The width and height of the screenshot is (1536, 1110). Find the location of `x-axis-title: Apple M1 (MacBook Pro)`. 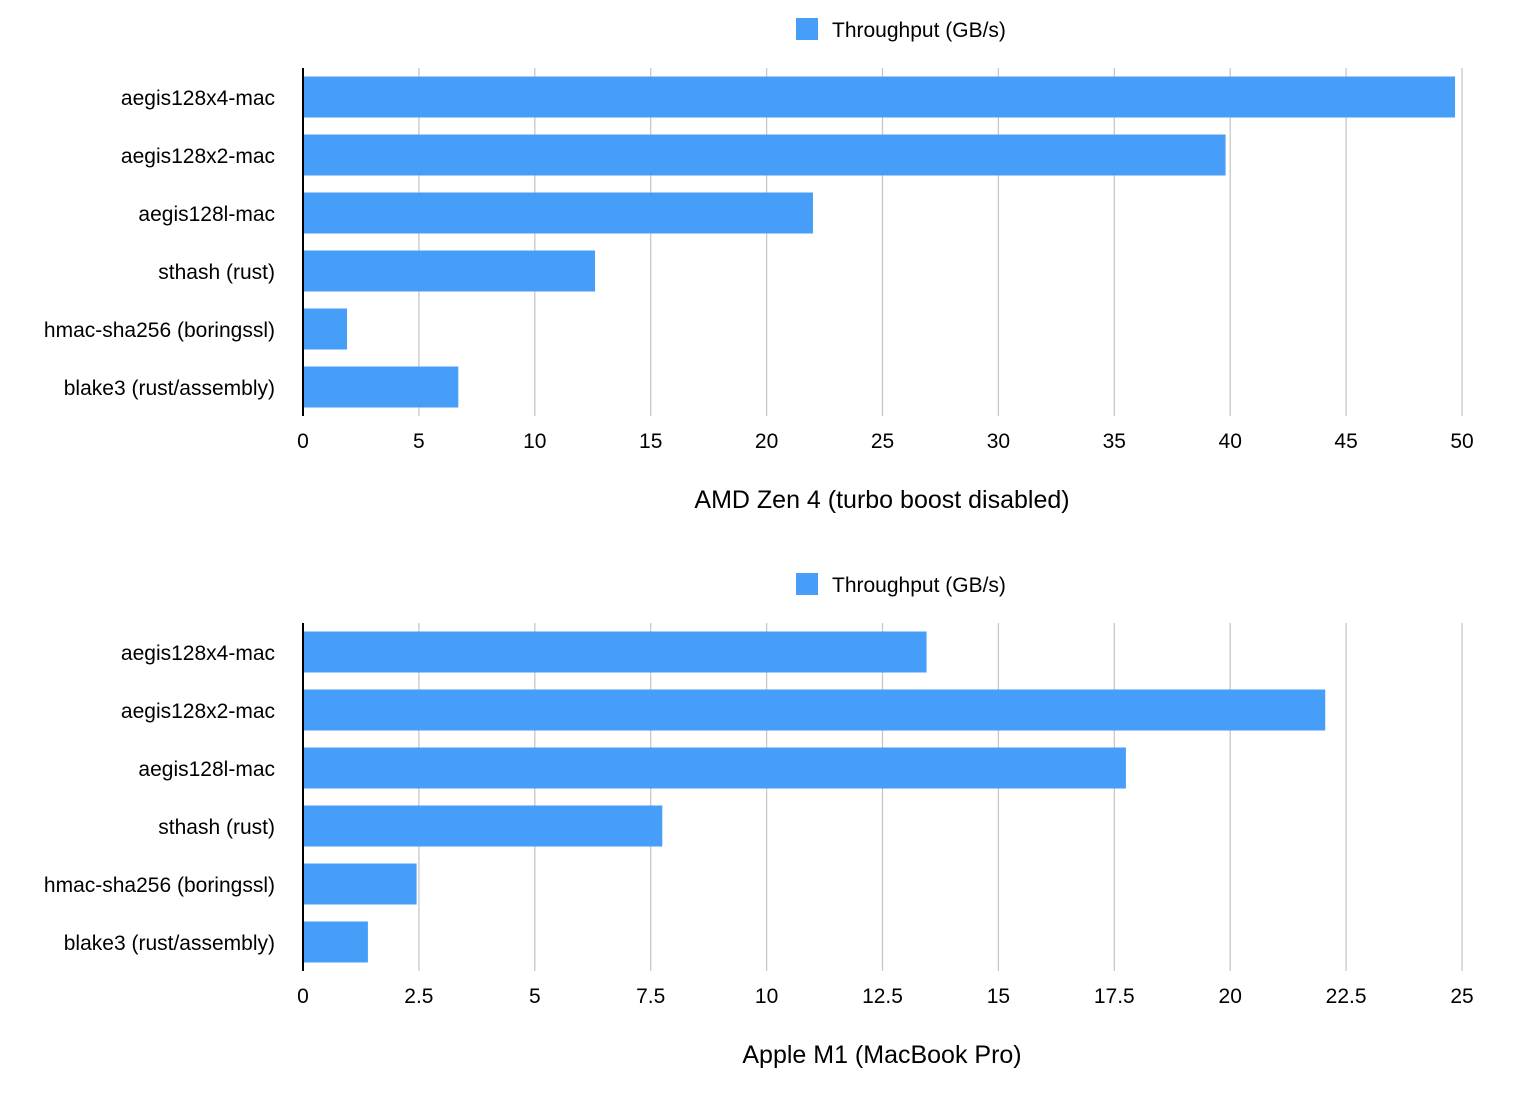

x-axis-title: Apple M1 (MacBook Pro) is located at coordinates (881, 1055).